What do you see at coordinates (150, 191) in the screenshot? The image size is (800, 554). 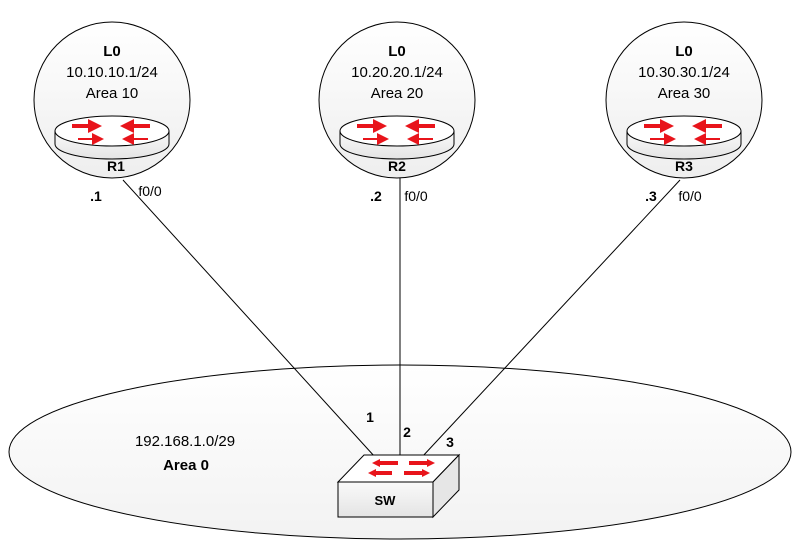 I see `r1-interface: f0/0` at bounding box center [150, 191].